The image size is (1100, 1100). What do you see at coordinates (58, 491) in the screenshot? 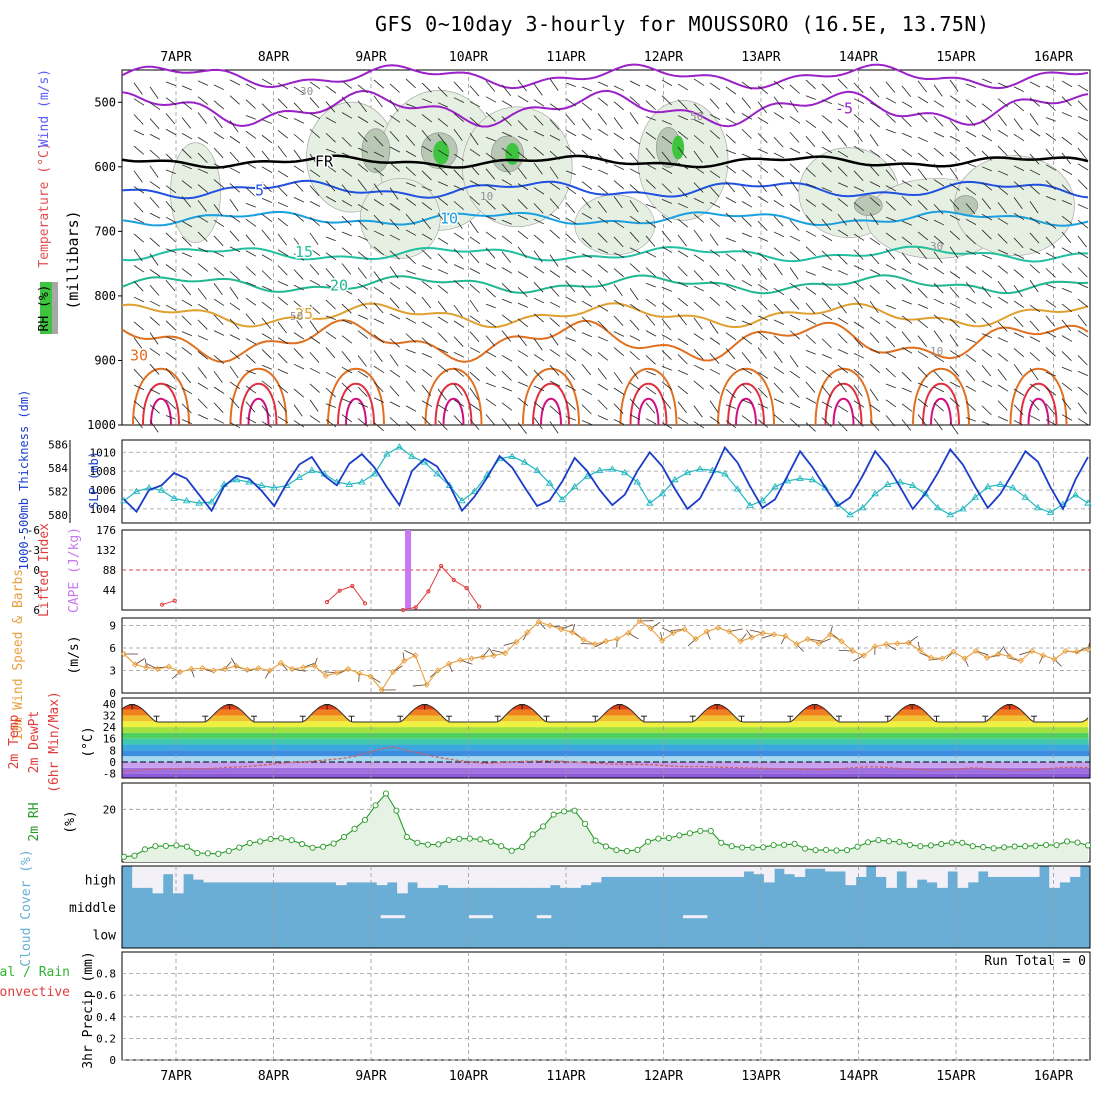
I see `thickness-tick-label: 582` at bounding box center [58, 491].